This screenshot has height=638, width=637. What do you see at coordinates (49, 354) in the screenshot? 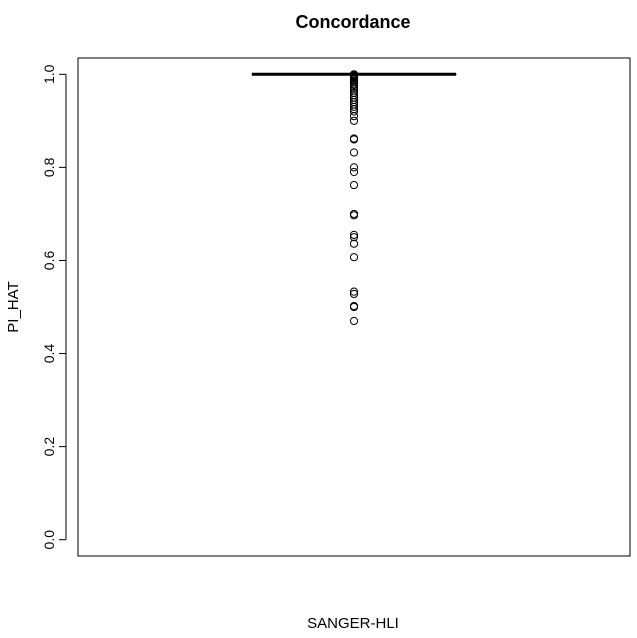
I see `y-tick-label: 0.4` at bounding box center [49, 354].